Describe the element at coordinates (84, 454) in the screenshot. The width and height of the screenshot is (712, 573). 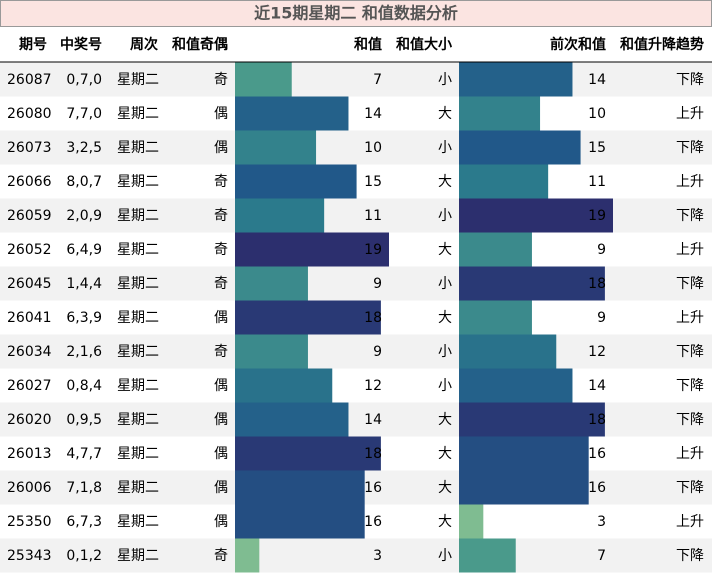
I see `cell: 4,7,7` at that location.